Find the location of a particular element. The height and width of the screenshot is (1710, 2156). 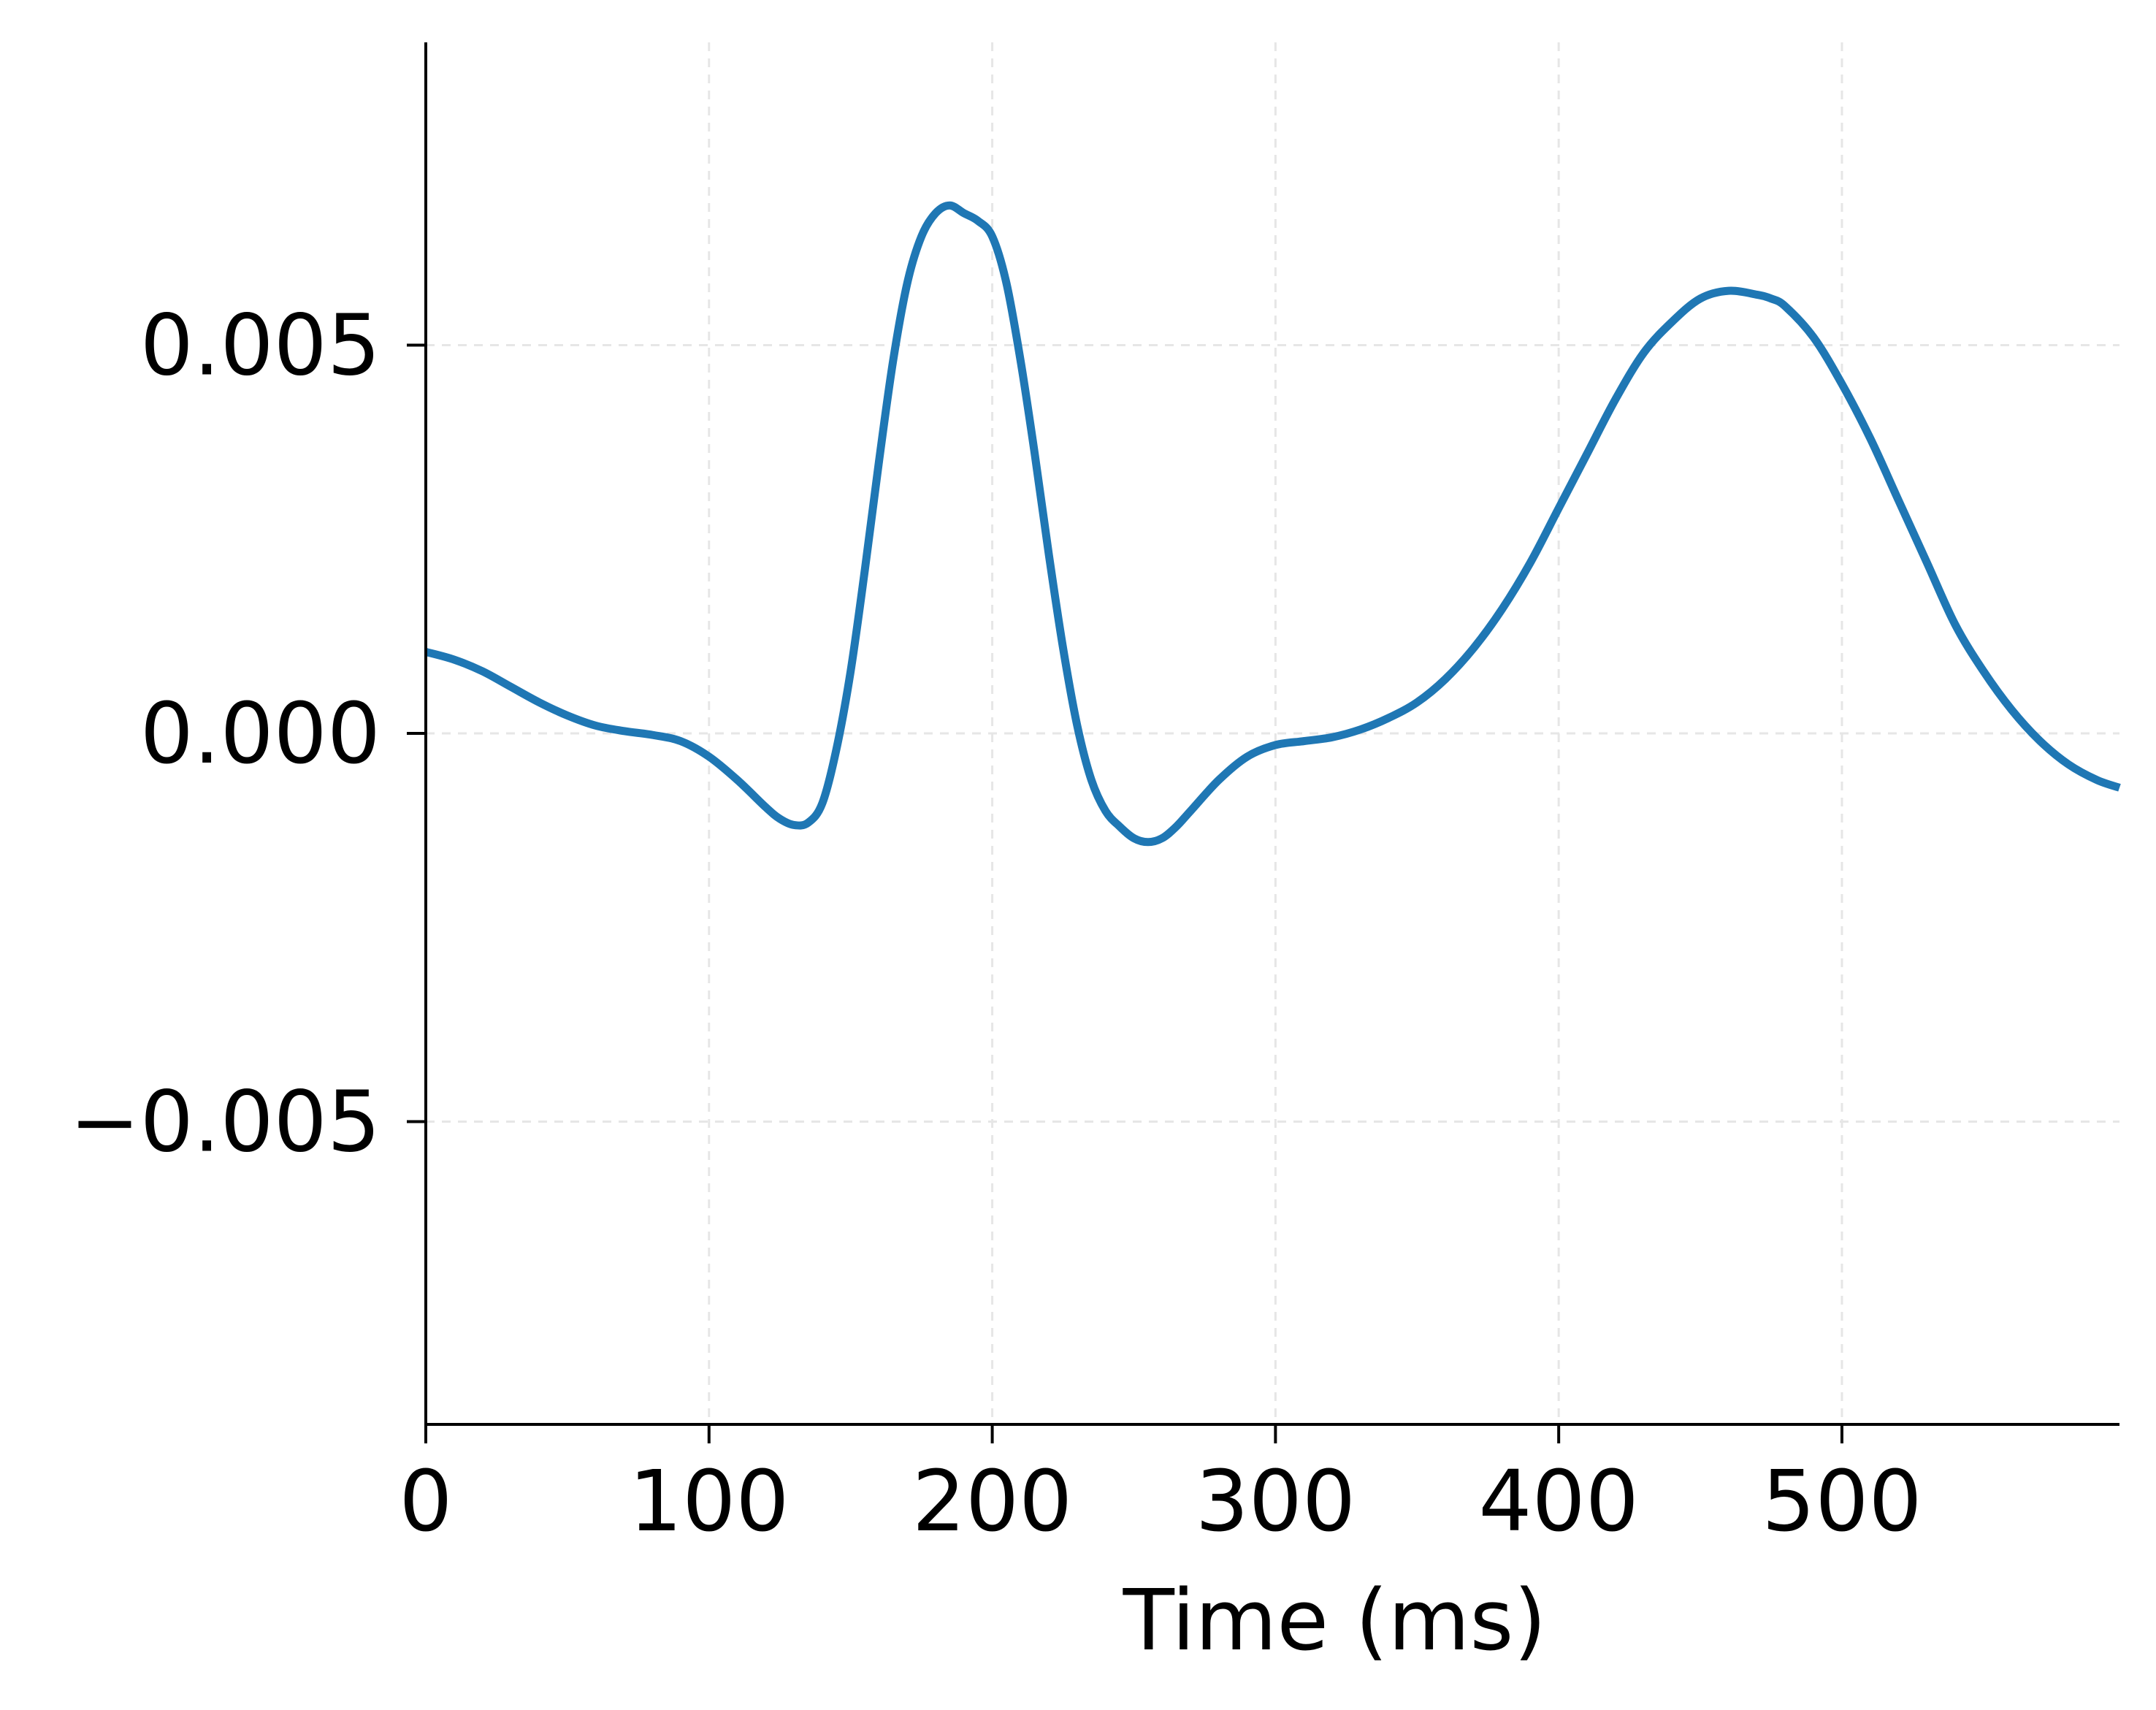

y-tick-label: −0.005 is located at coordinates (225, 1122).